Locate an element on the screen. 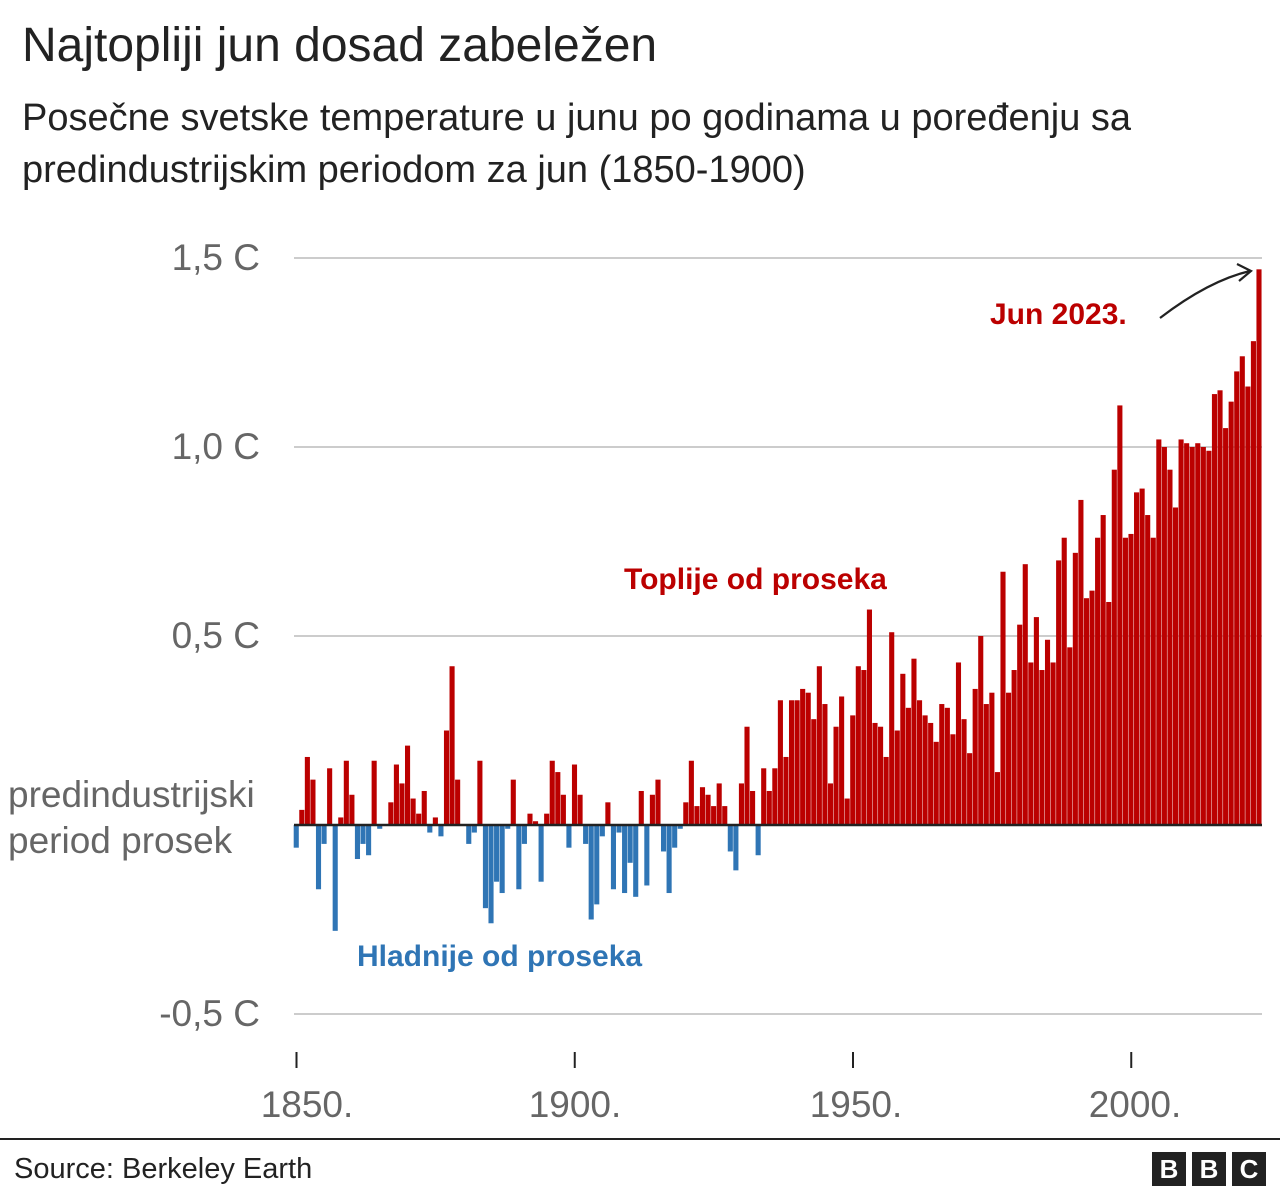 This screenshot has width=1280, height=1200. bar-1918 is located at coordinates (675, 836).